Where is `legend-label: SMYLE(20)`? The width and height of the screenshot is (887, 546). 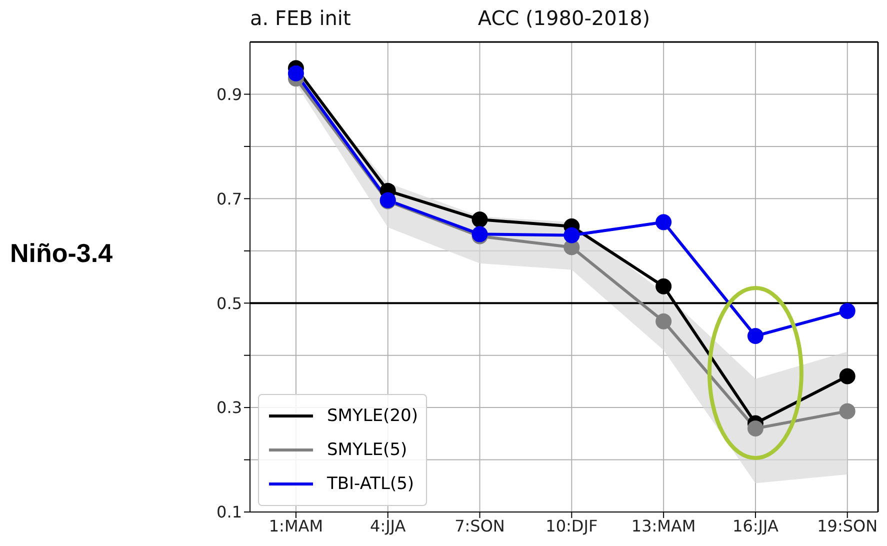
legend-label: SMYLE(20) is located at coordinates (372, 416).